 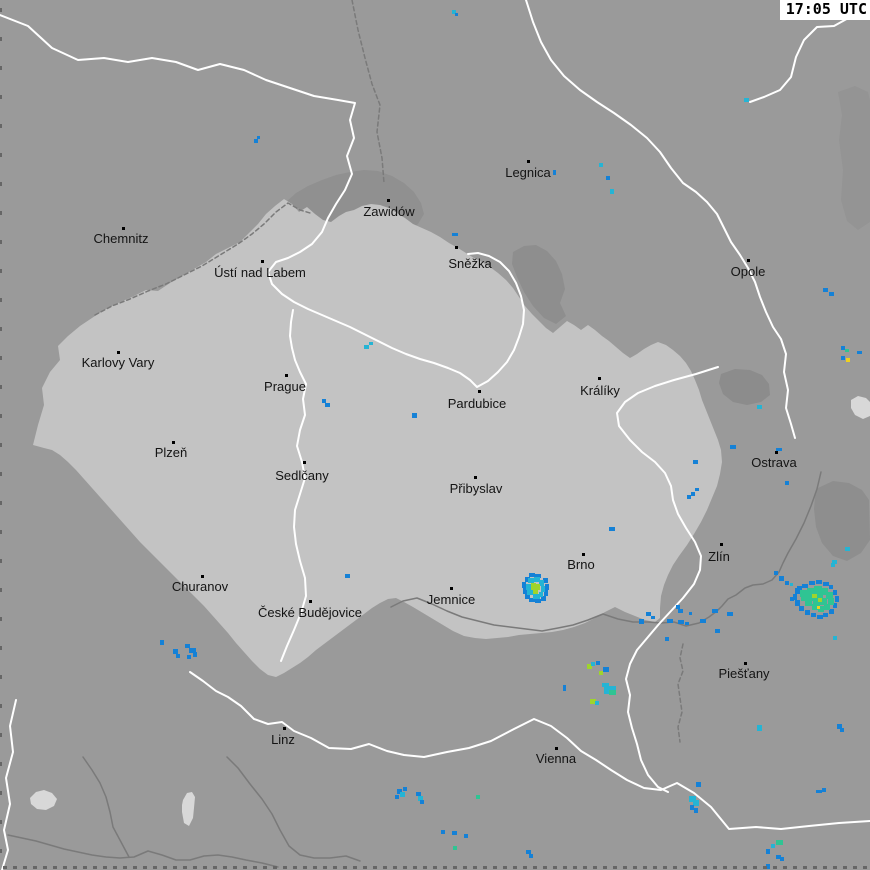 I want to click on city-label: Linz, so click(x=283, y=739).